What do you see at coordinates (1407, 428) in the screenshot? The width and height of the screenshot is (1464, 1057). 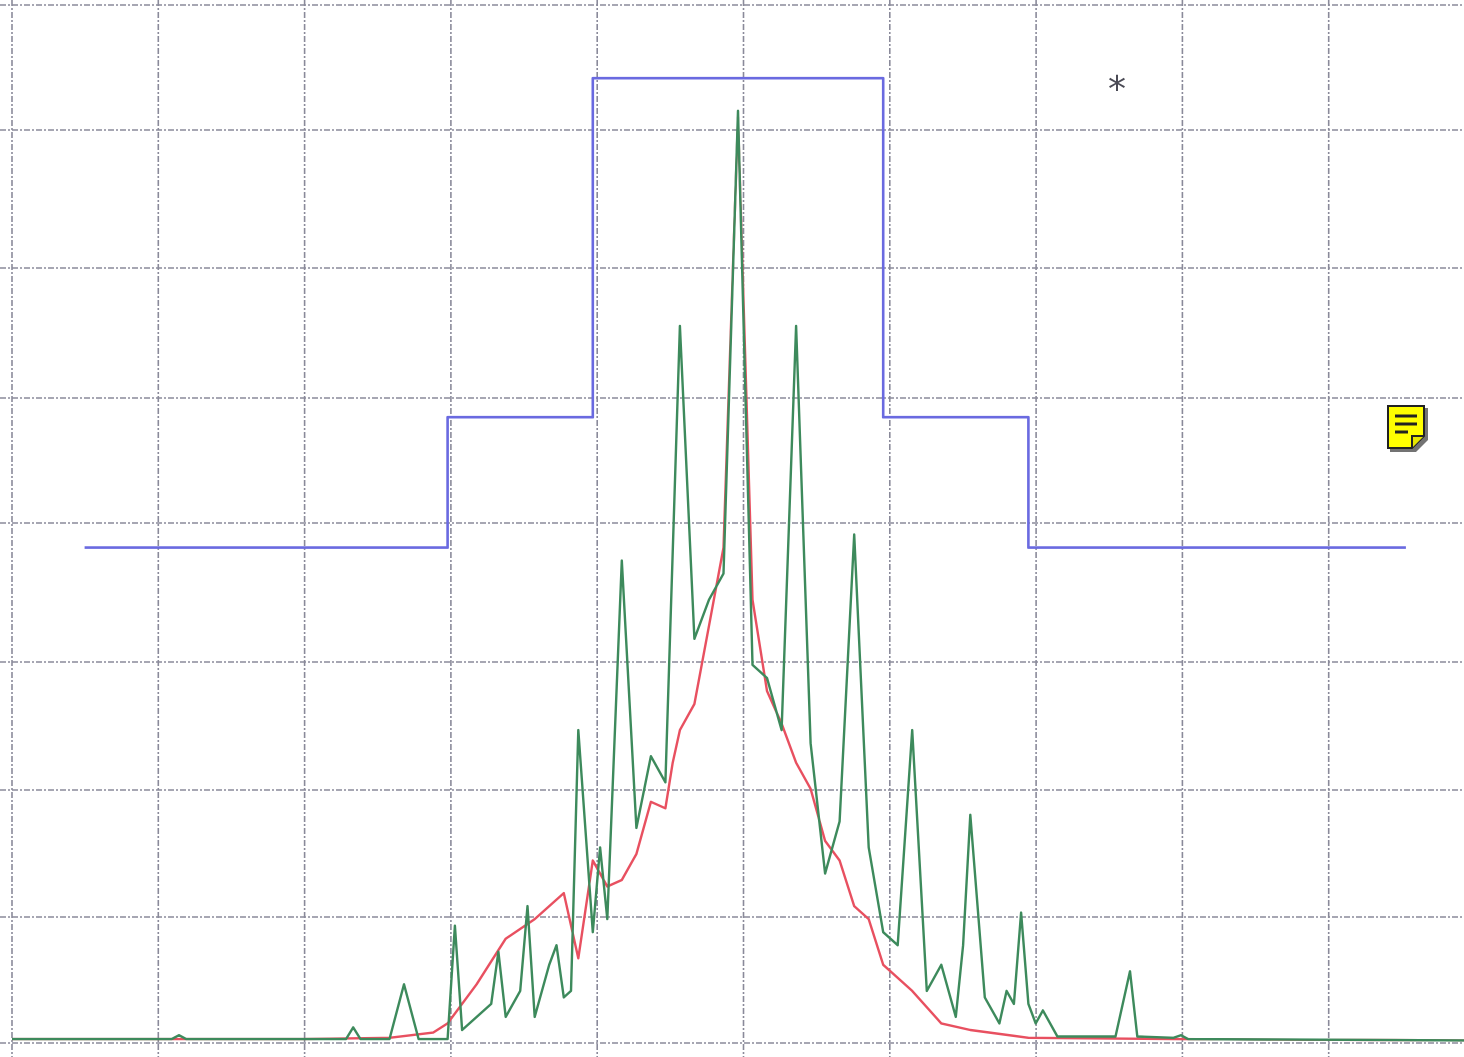 I see `sticky-note-icon` at bounding box center [1407, 428].